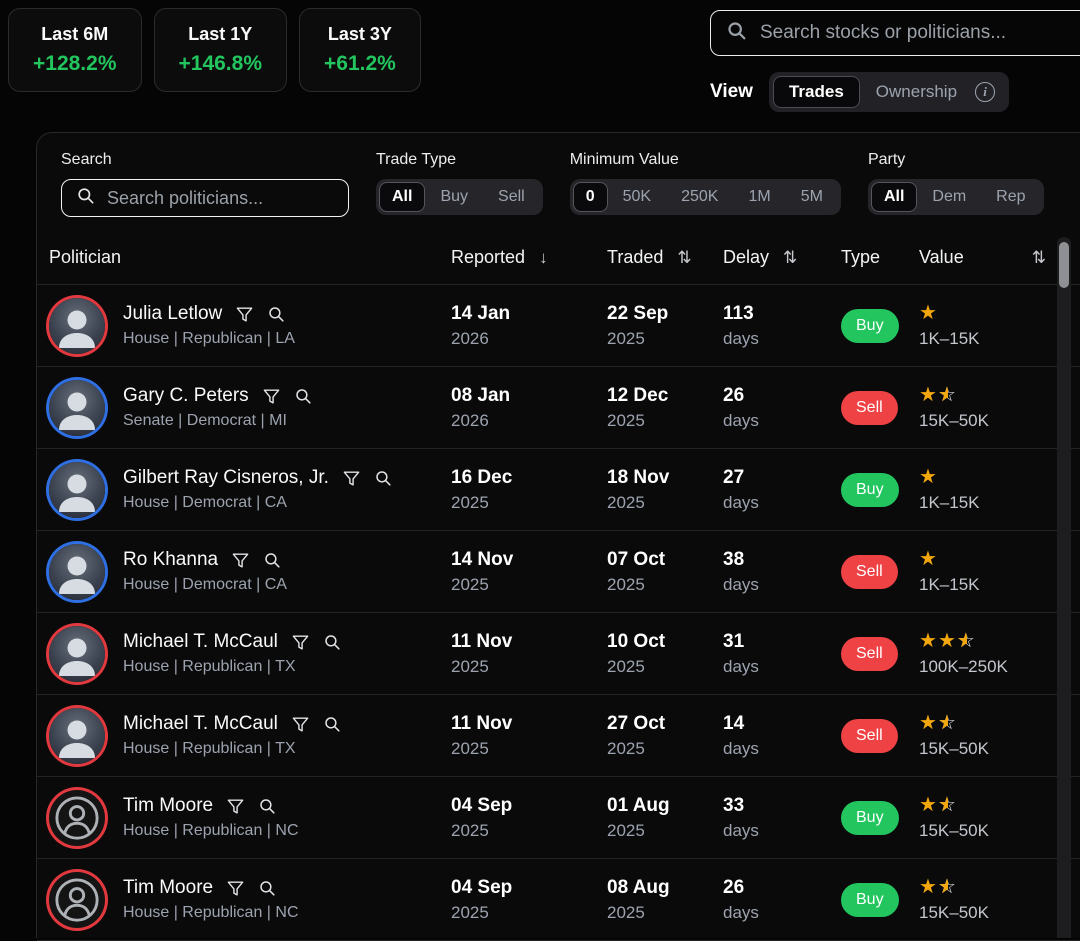 Image resolution: width=1080 pixels, height=941 pixels. What do you see at coordinates (482, 723) in the screenshot?
I see `reported-date: 11 Nov` at bounding box center [482, 723].